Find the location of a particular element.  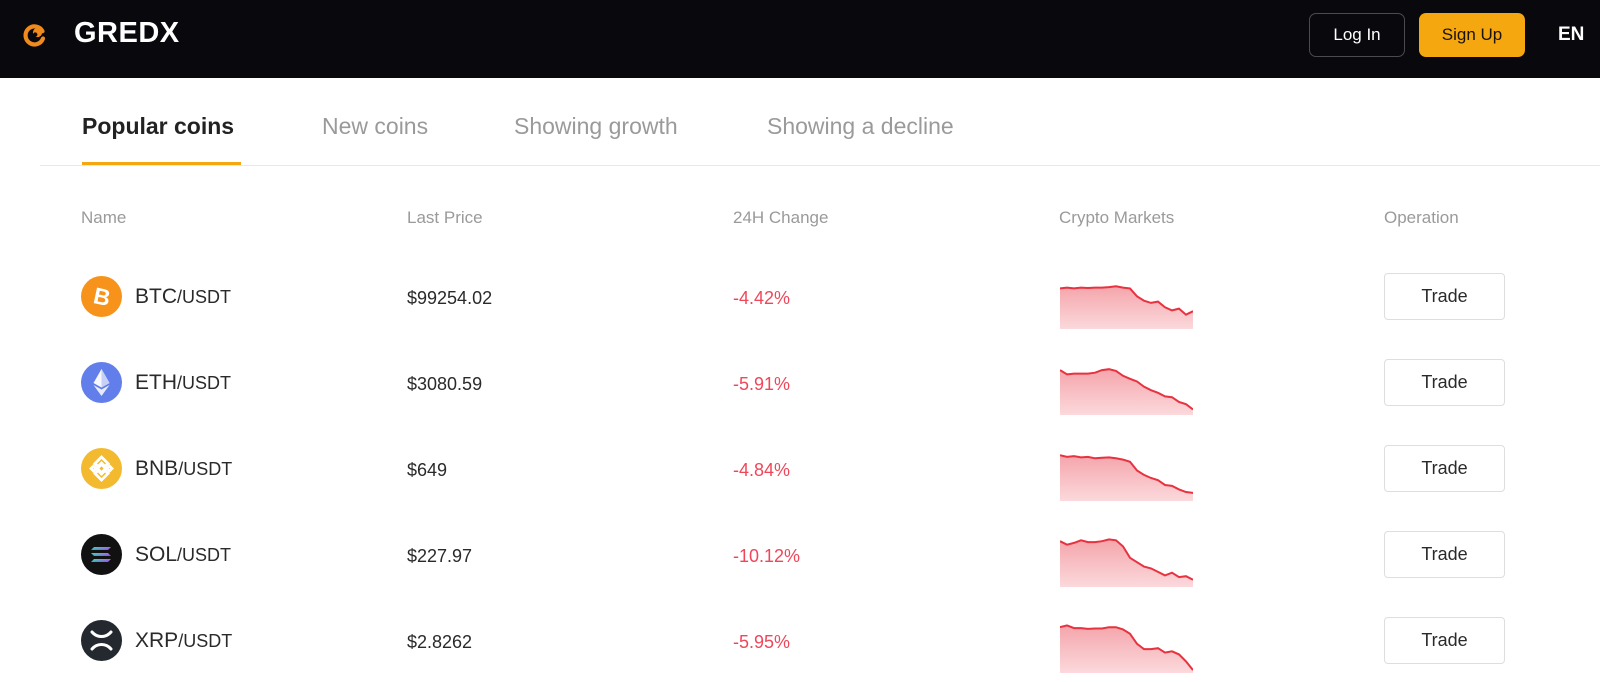

btc-icon: B is located at coordinates (101, 296).